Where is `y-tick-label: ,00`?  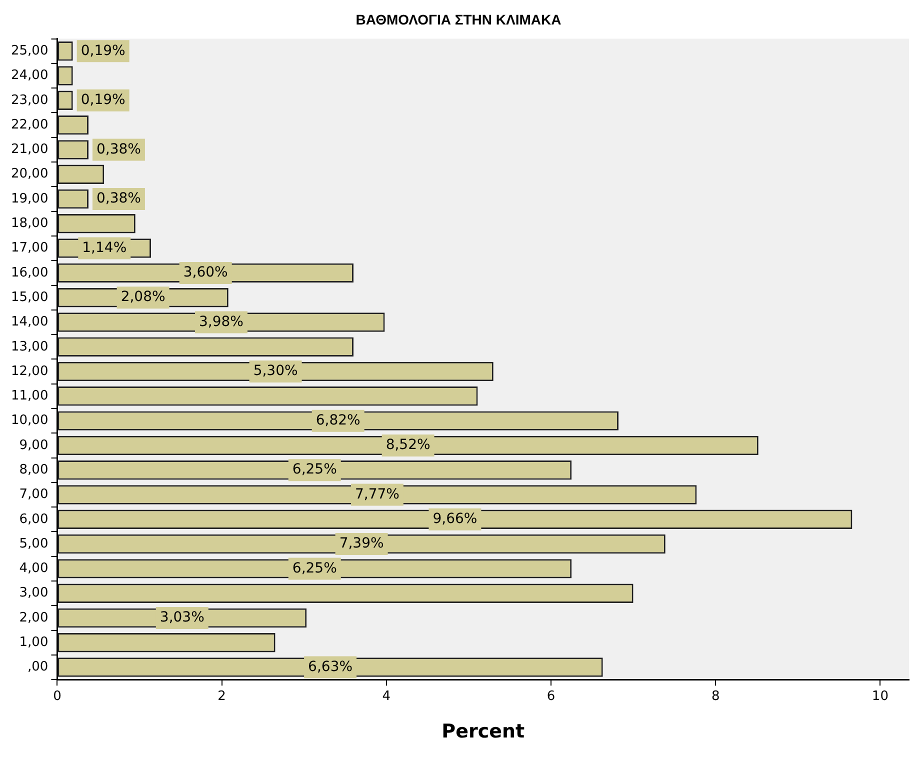 y-tick-label: ,00 is located at coordinates (38, 667).